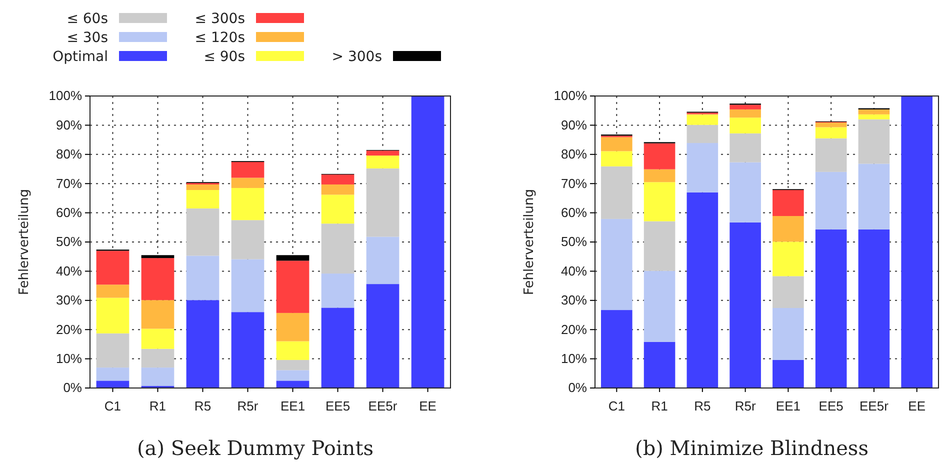  Describe the element at coordinates (751, 448) in the screenshot. I see `text: (b) Minimize Blindness` at that location.